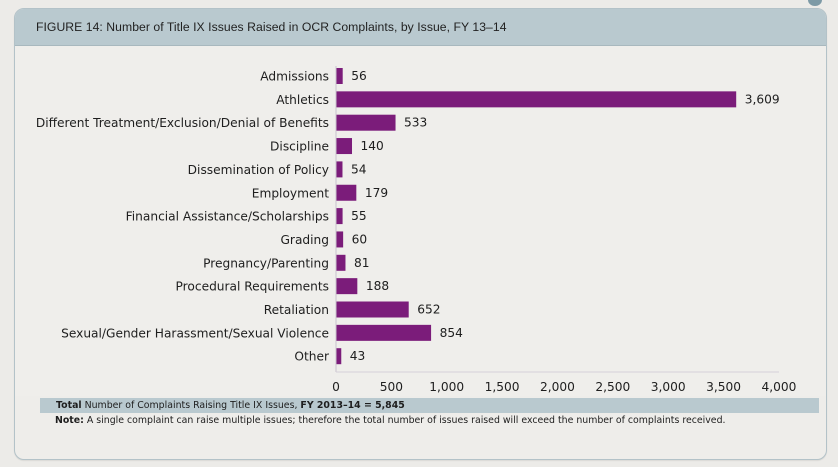 The height and width of the screenshot is (467, 838). I want to click on category-label: Financial Assistance/Scholarships, so click(227, 217).